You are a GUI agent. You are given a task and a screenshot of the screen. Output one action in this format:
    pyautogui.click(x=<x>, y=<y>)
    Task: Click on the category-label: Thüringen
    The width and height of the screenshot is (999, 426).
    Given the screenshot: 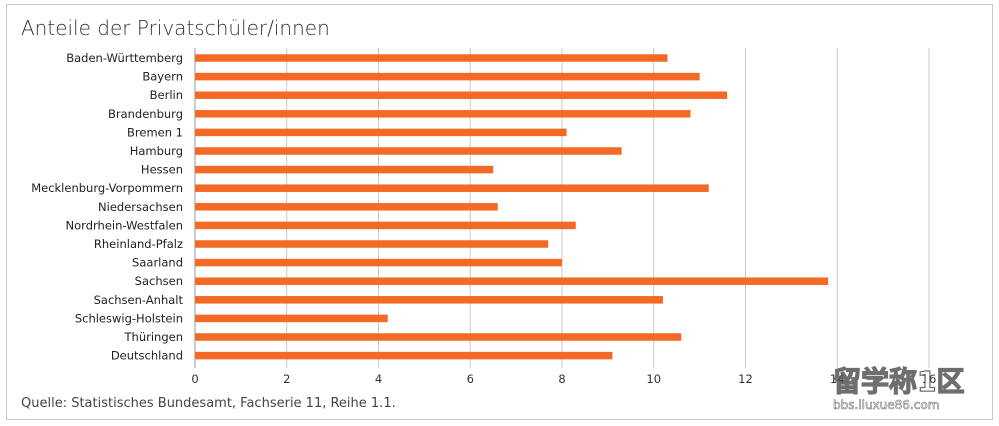 What is the action you would take?
    pyautogui.click(x=153, y=337)
    